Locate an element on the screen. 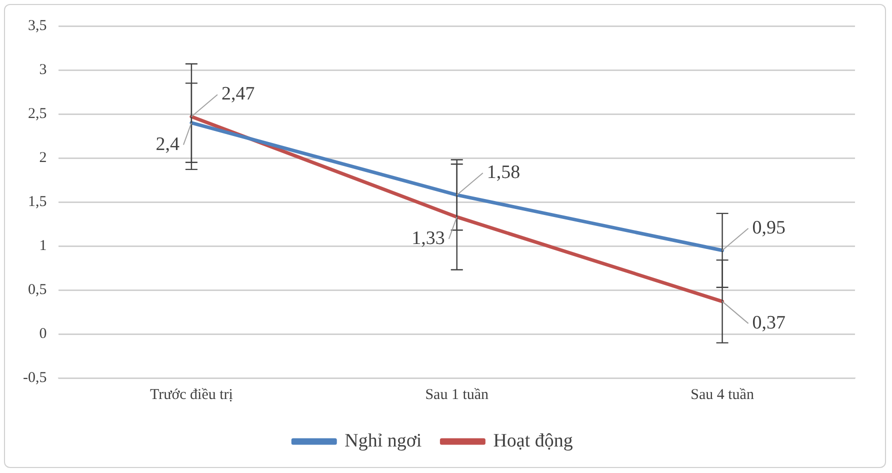  legend-label: Nghỉ ngơi is located at coordinates (383, 441).